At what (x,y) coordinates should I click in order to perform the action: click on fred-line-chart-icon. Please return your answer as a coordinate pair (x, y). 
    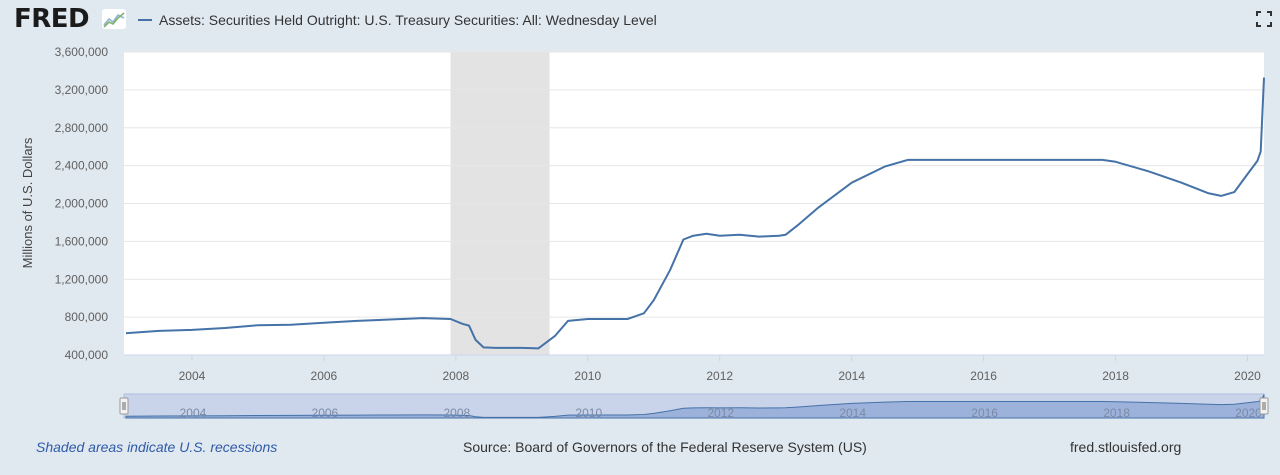
    Looking at the image, I should click on (114, 19).